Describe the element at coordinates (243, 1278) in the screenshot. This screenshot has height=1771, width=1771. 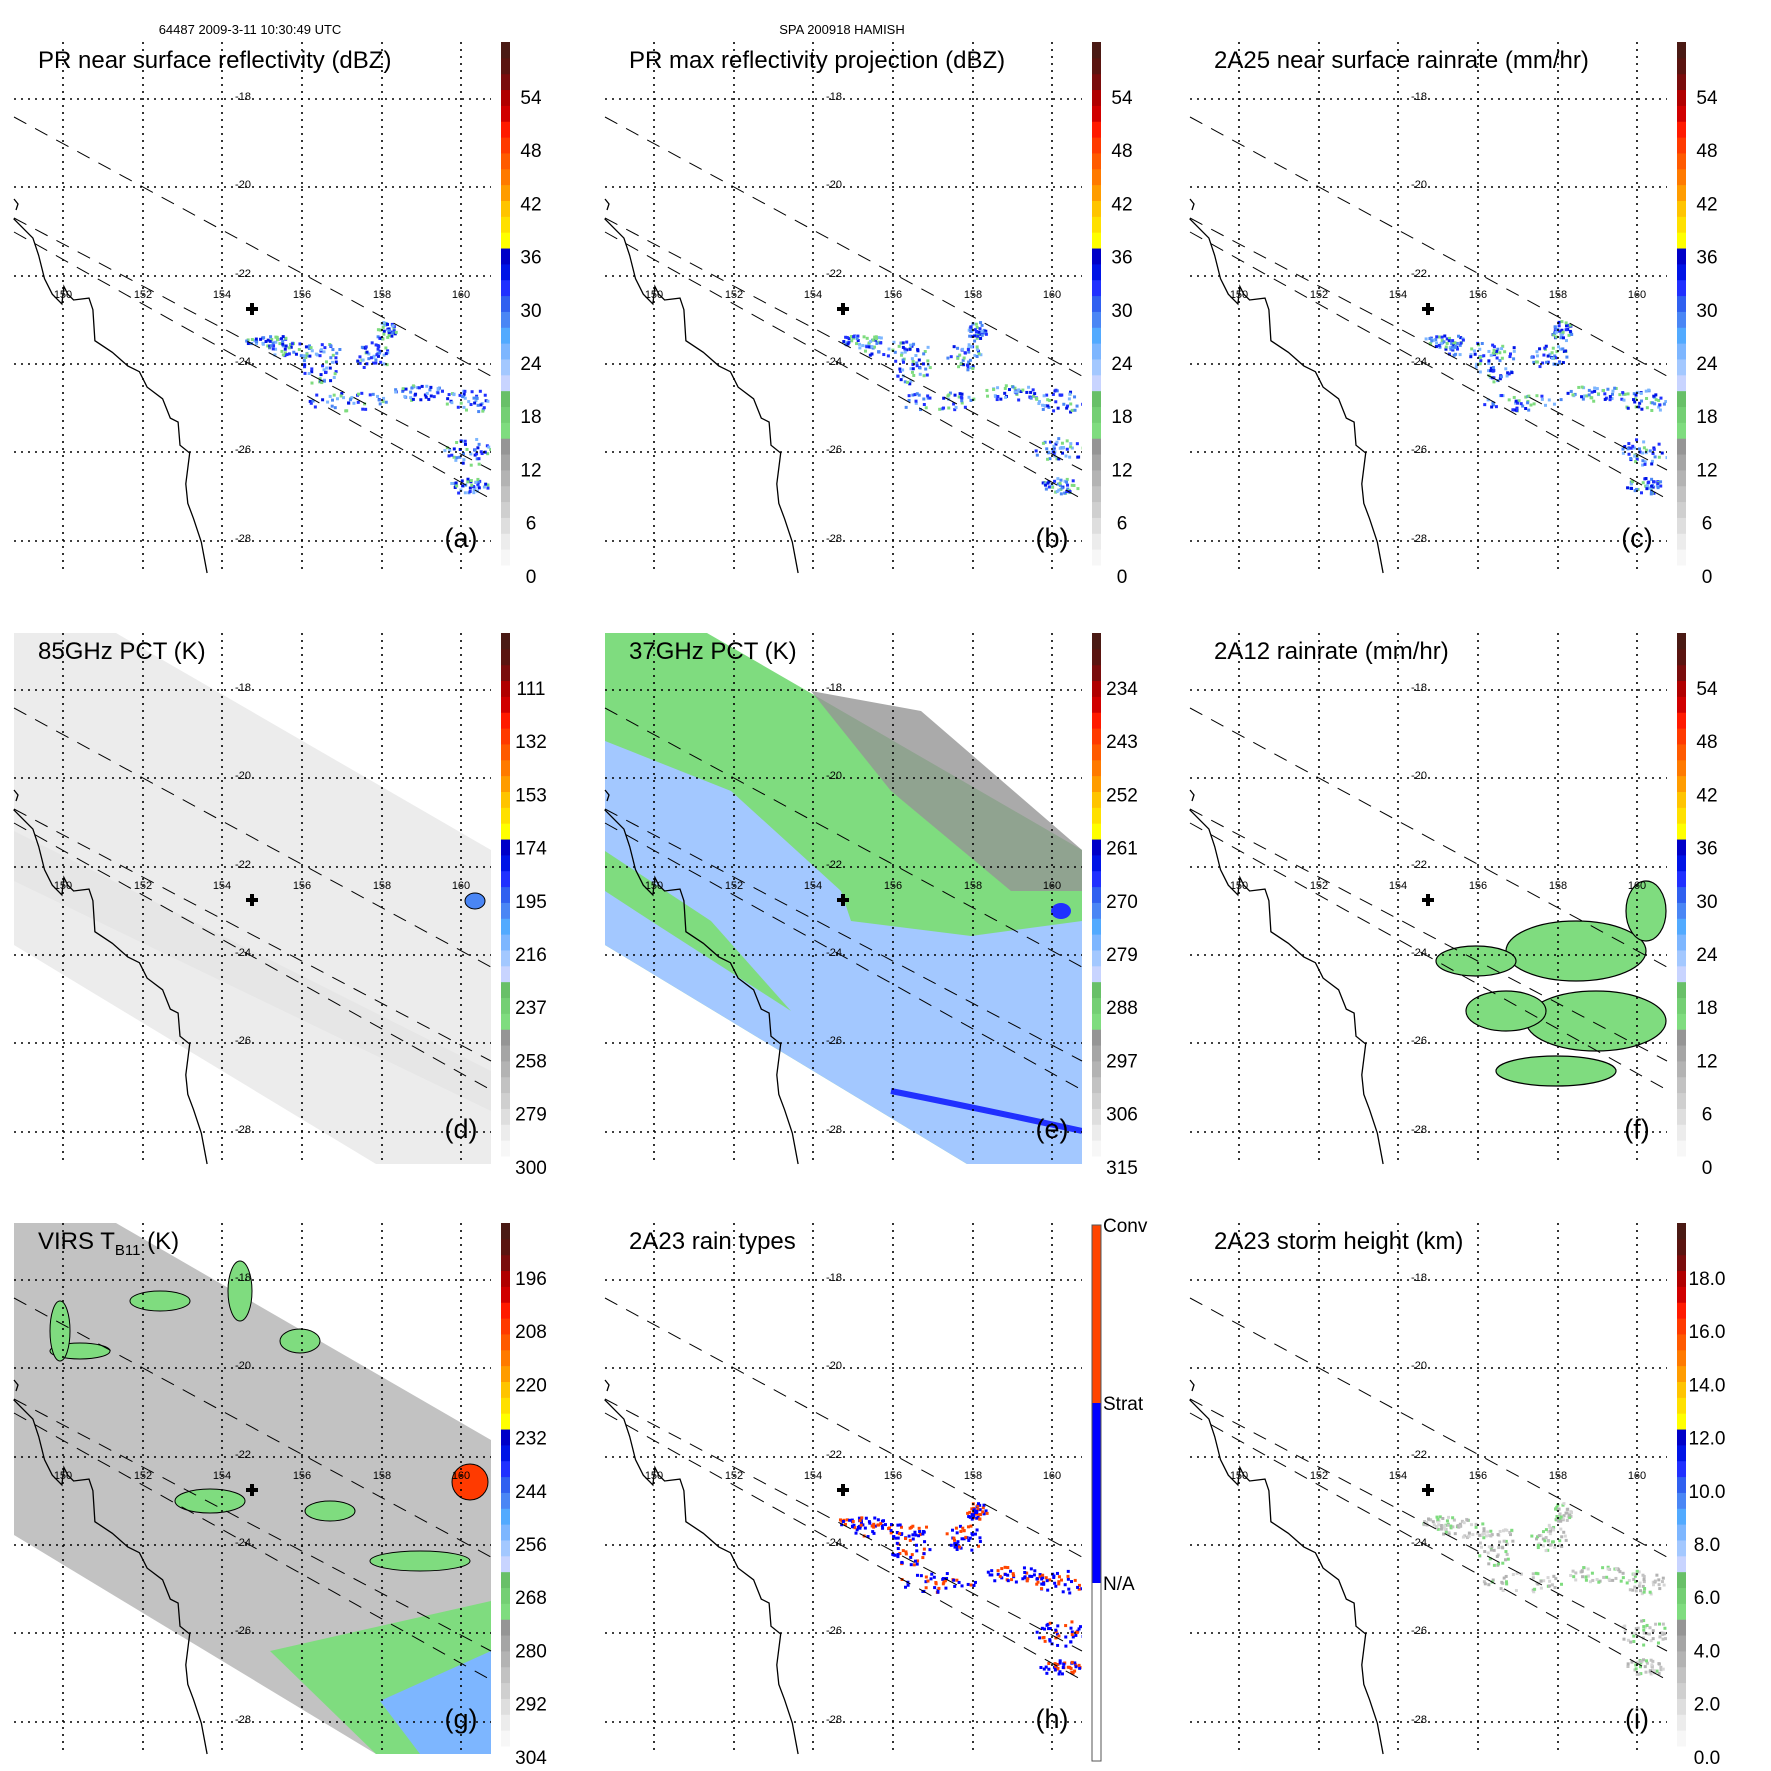
I see `latitude-label: -18` at that location.